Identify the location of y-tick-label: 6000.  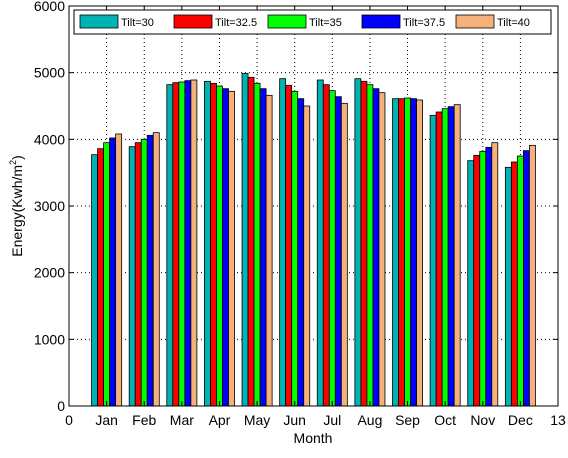
(49, 7).